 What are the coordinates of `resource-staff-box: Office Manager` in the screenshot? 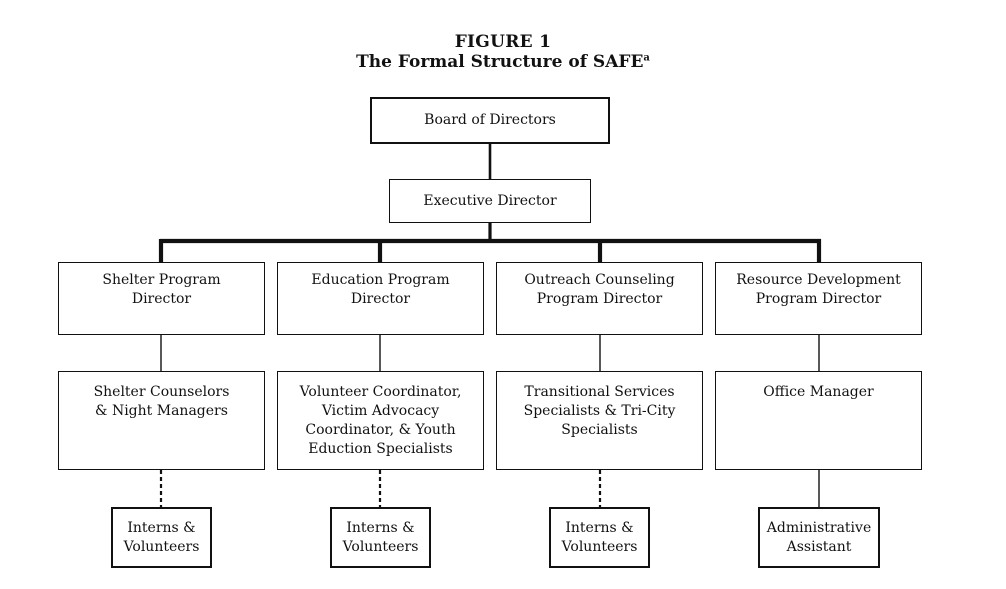 It's located at (818, 420).